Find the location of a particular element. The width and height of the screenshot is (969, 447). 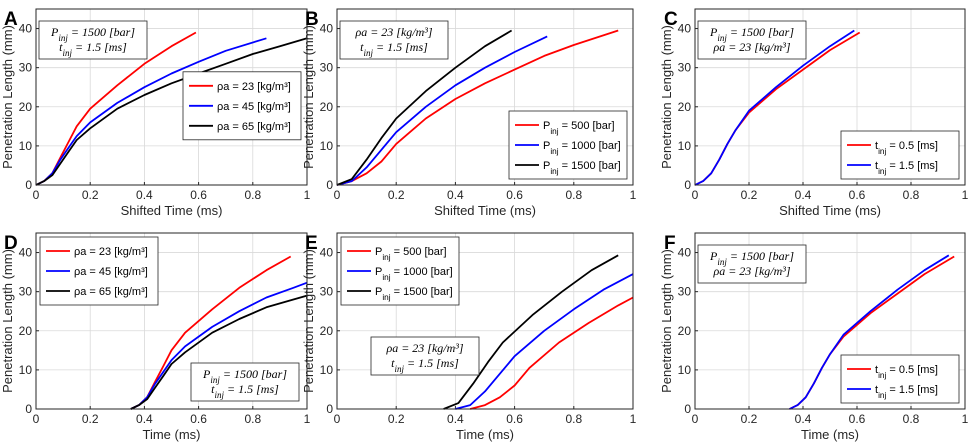

annotation-line: tinj = 1.5 [ms] is located at coordinates (425, 365).